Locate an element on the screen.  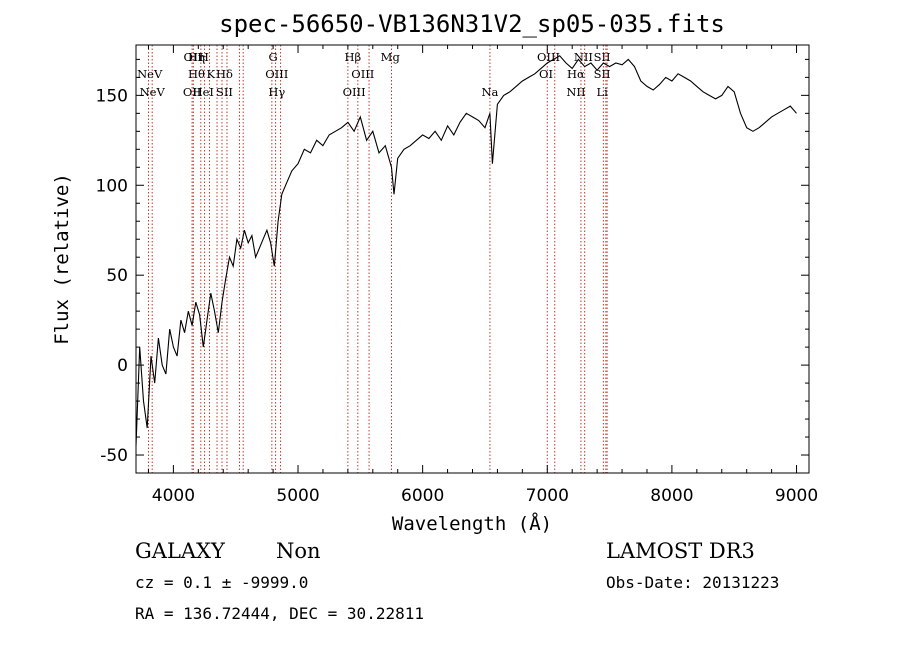
y-tick-label: 100 is located at coordinates (112, 186).